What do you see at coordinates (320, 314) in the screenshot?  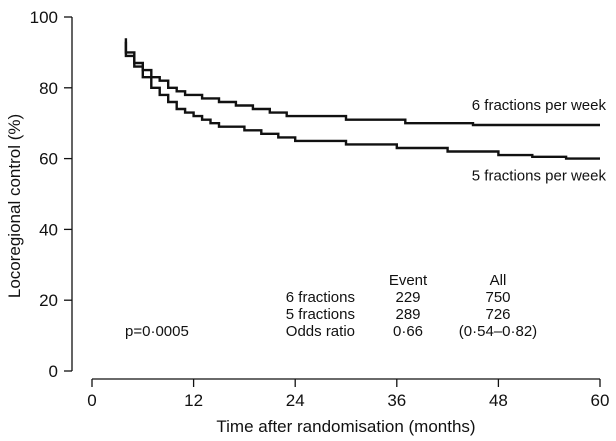 I see `table-row-label-5-fractions: 5 fractions` at bounding box center [320, 314].